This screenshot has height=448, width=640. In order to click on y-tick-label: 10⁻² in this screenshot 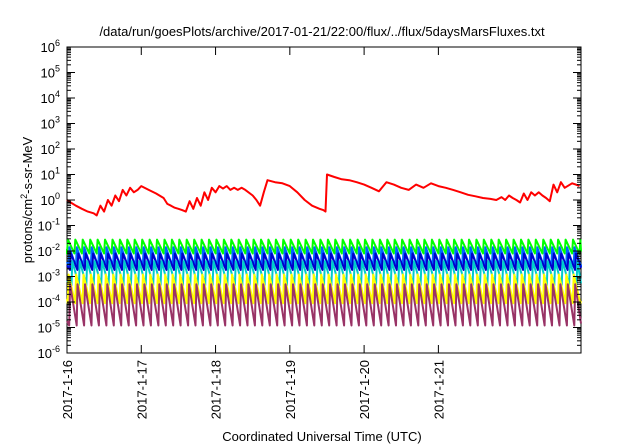, I will do `click(49, 250)`.